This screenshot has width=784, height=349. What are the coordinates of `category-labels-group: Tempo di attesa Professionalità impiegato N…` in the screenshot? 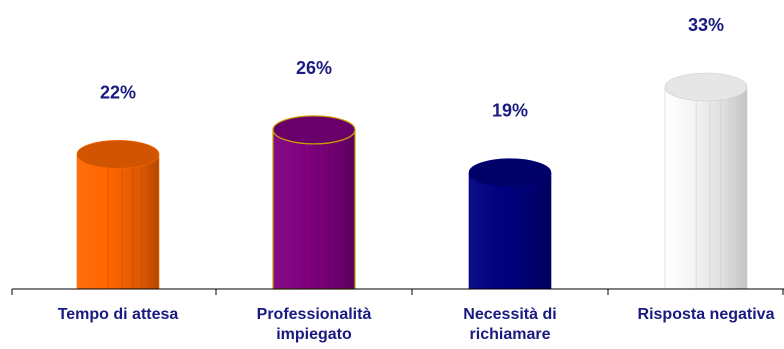 It's located at (416, 324).